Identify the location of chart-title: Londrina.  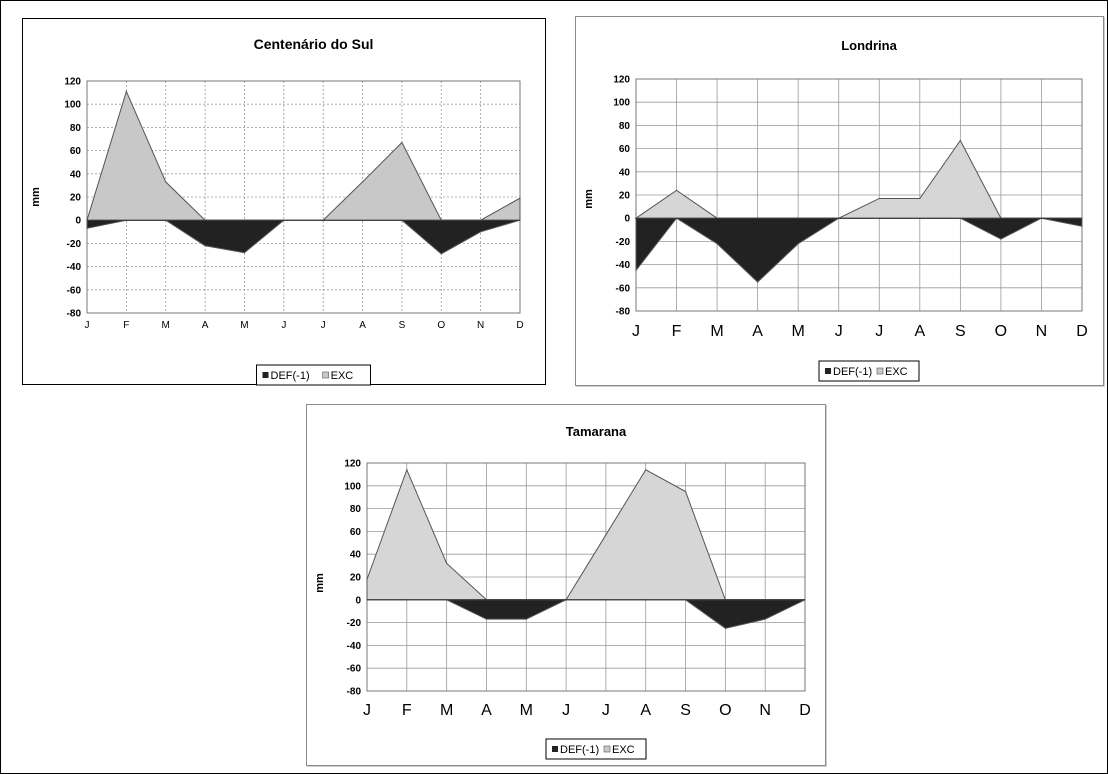
(869, 45).